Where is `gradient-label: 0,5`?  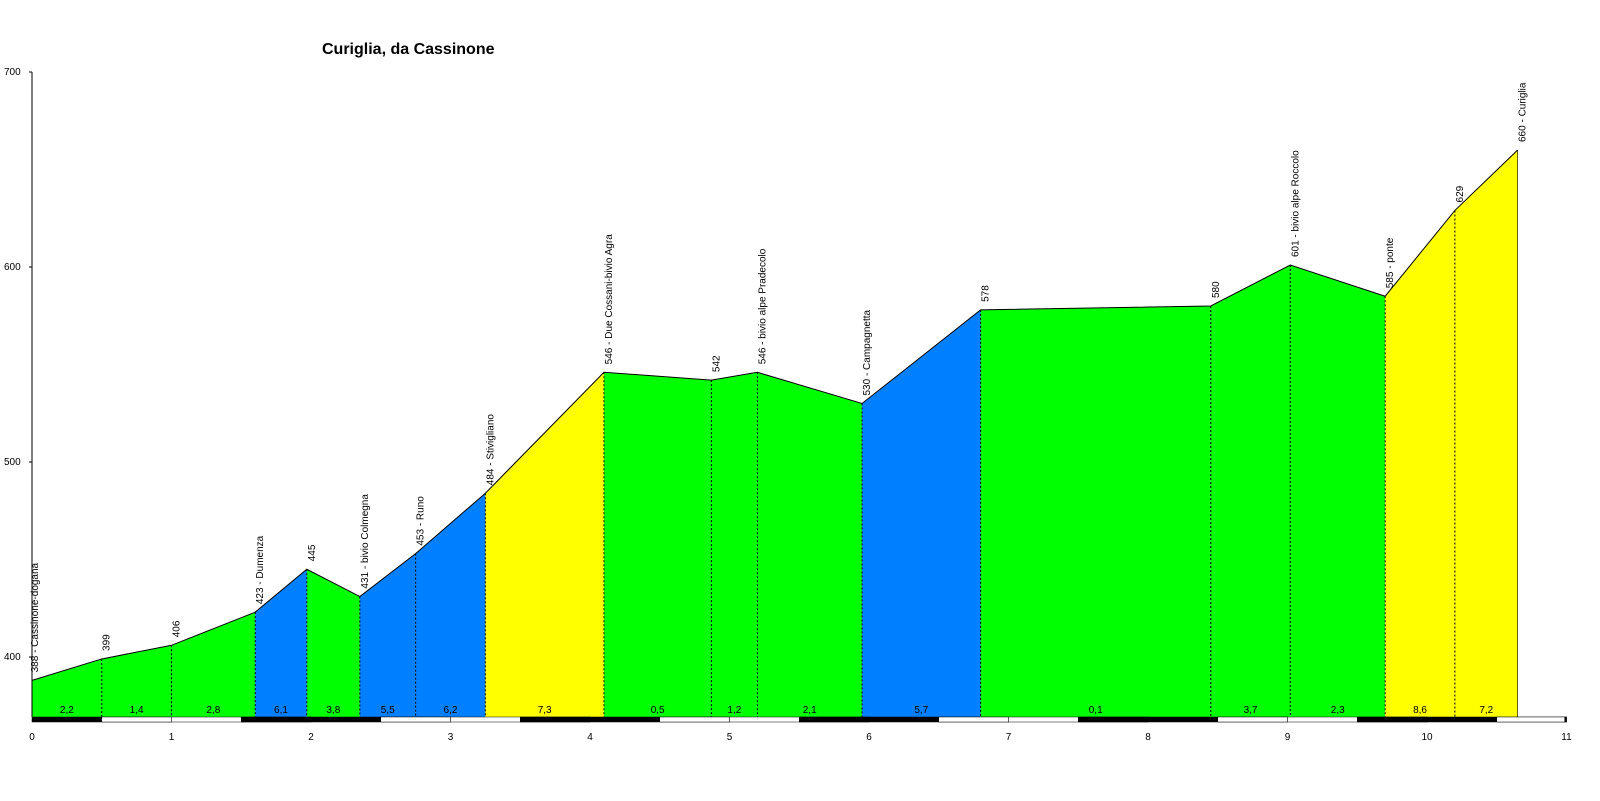 gradient-label: 0,5 is located at coordinates (658, 710).